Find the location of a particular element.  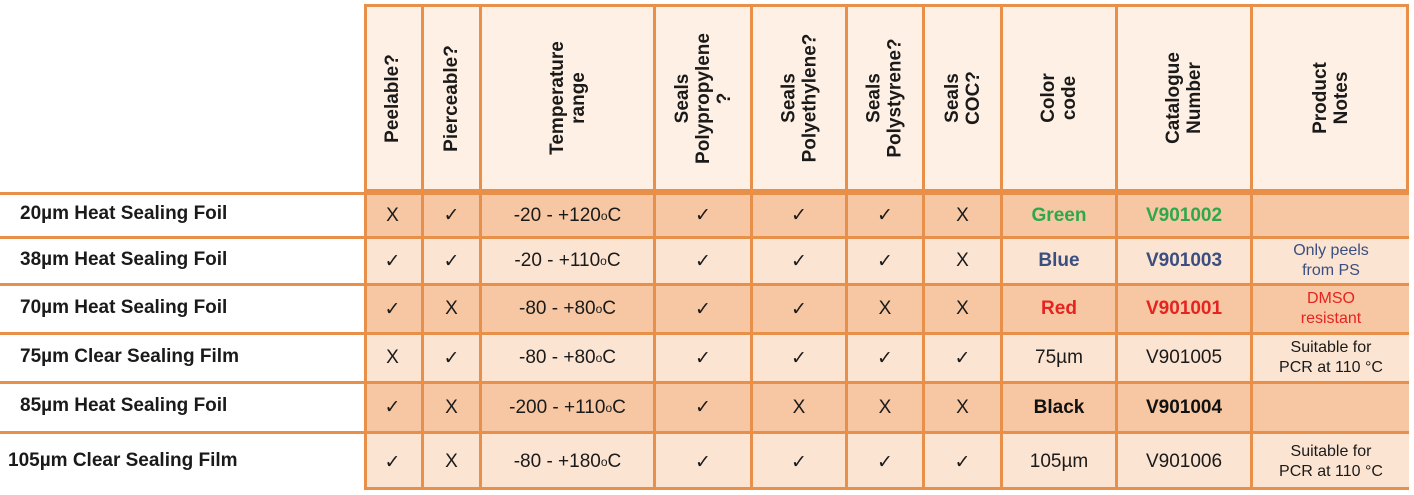

catalogue-number-cell: V901006 is located at coordinates (1185, 462).